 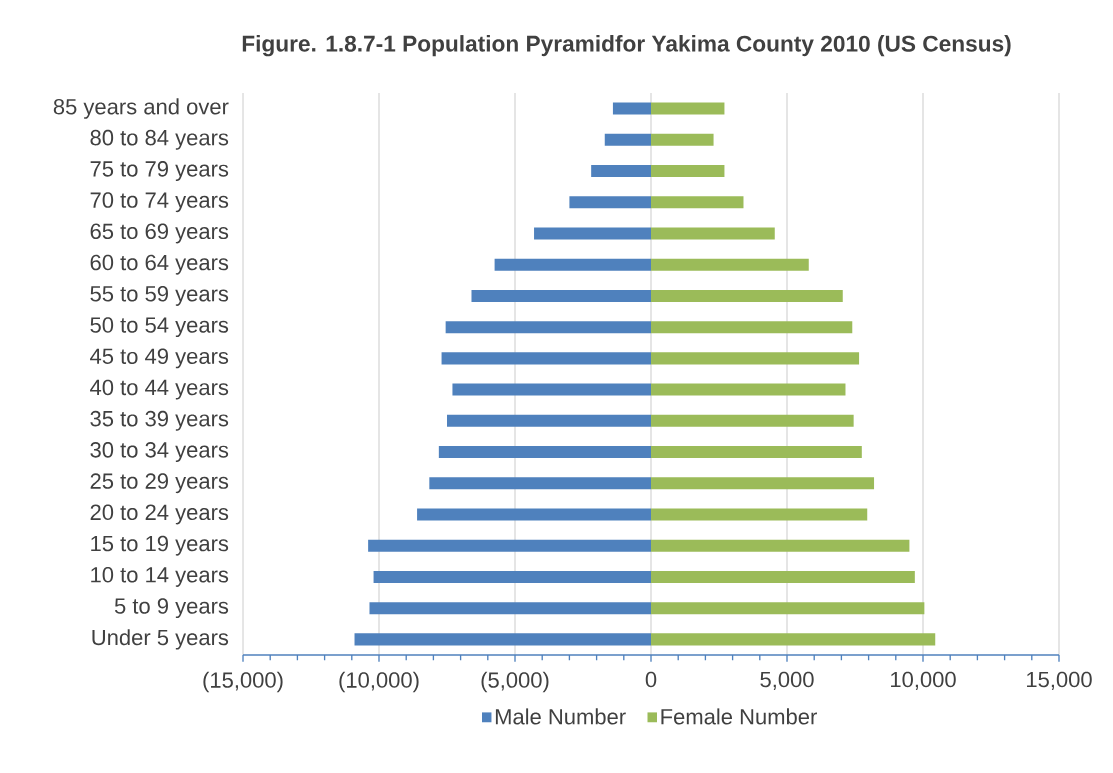 What do you see at coordinates (159, 483) in the screenshot?
I see `y-tick-label: 25 to 29 years` at bounding box center [159, 483].